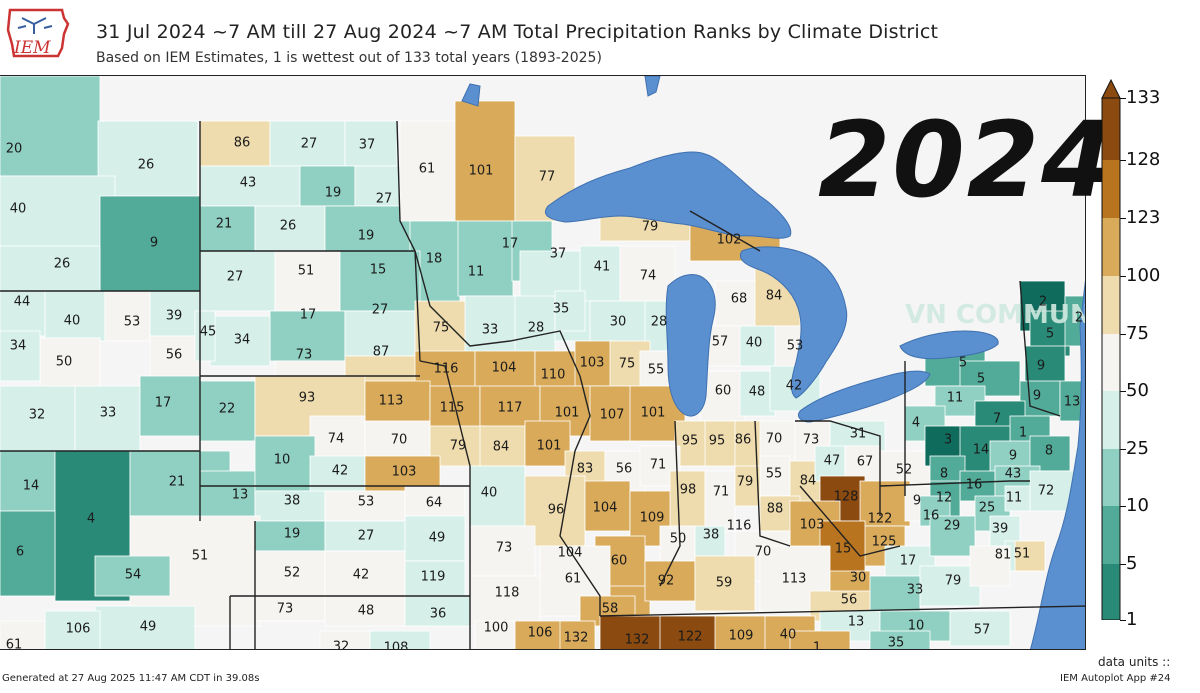  I want to click on district-rank-label: 57, so click(982, 630).